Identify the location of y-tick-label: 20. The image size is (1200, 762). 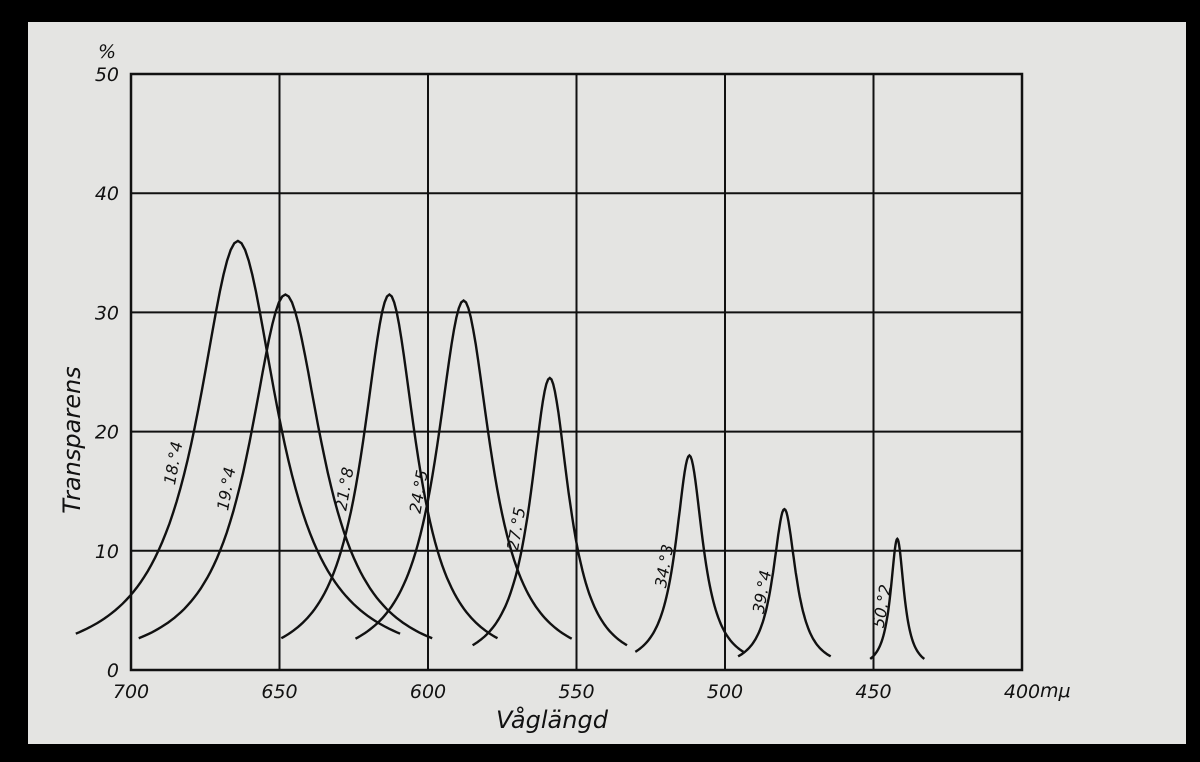
(107, 433).